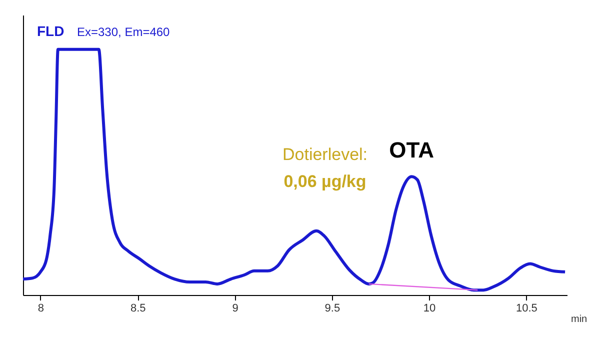  Describe the element at coordinates (332, 308) in the screenshot. I see `x-tick-label: 9.5` at that location.